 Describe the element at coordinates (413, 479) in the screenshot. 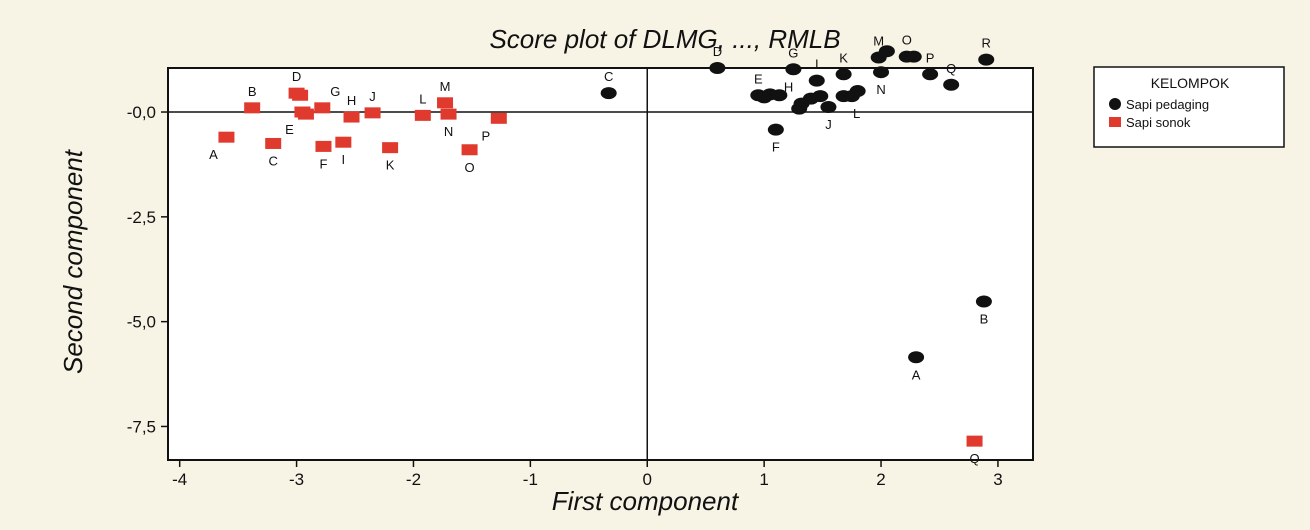

I see `x-tick-label: -2` at that location.